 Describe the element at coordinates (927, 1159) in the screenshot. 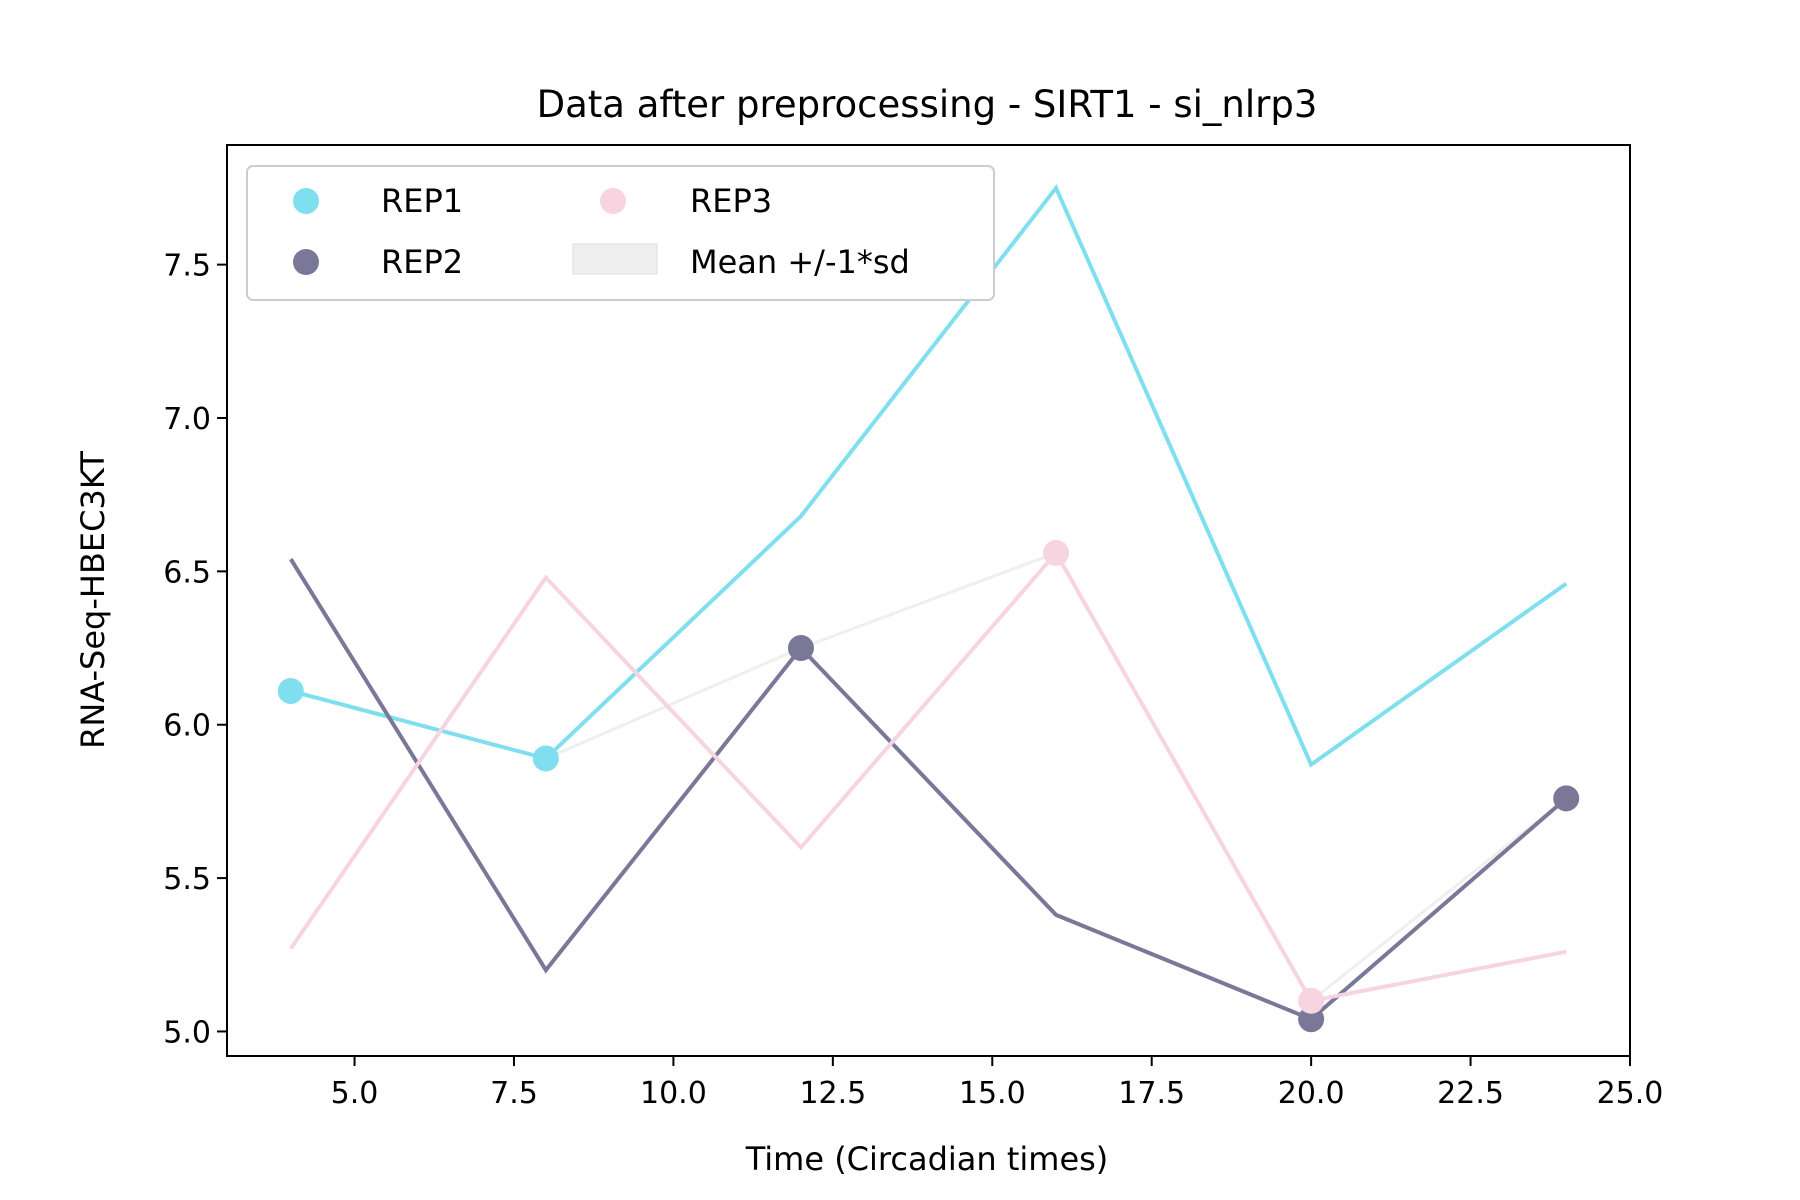

I see `x-axis-label: Time (Circadian times)` at that location.